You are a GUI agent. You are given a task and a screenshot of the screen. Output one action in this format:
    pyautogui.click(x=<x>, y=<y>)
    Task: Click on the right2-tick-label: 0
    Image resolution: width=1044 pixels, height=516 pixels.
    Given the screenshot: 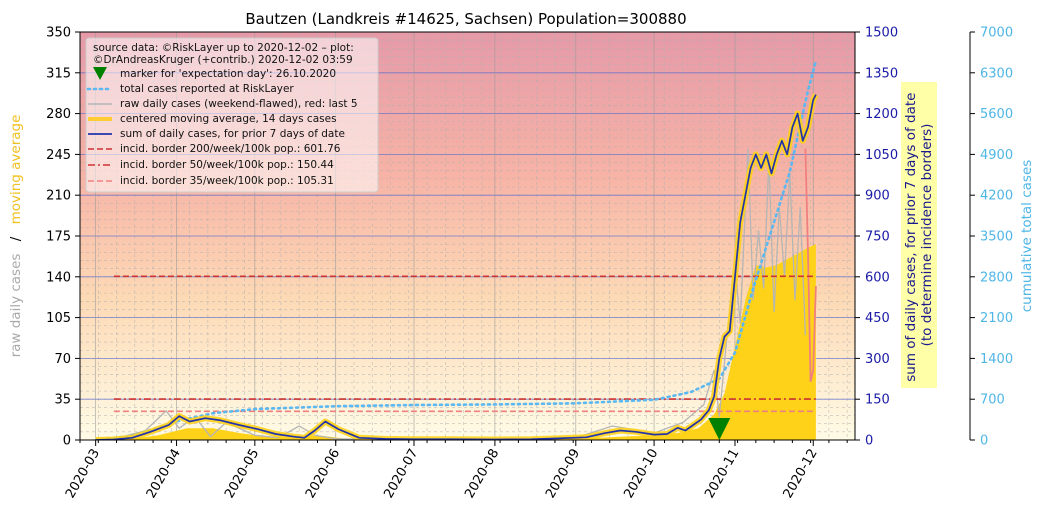 What is the action you would take?
    pyautogui.click(x=984, y=441)
    